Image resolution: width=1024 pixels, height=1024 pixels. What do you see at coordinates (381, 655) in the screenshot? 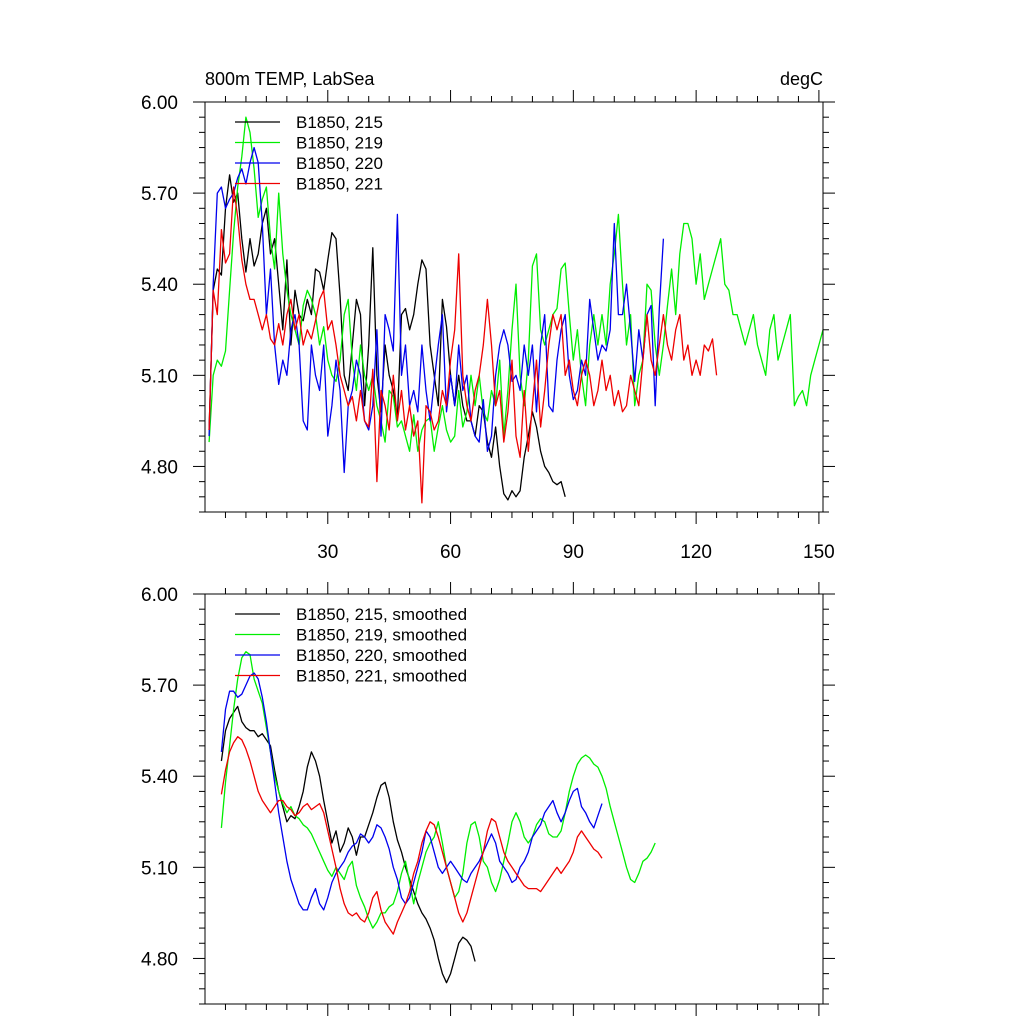
I see `legend-label-2: B1850, 220, smoothed` at bounding box center [381, 655].